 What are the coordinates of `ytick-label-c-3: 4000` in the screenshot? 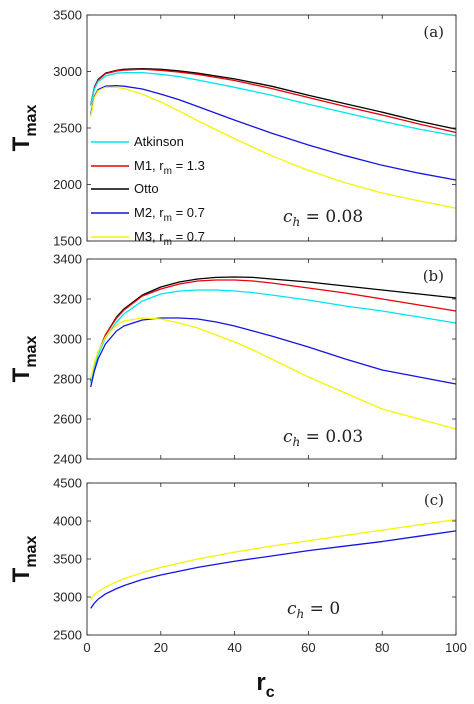 It's located at (67, 521).